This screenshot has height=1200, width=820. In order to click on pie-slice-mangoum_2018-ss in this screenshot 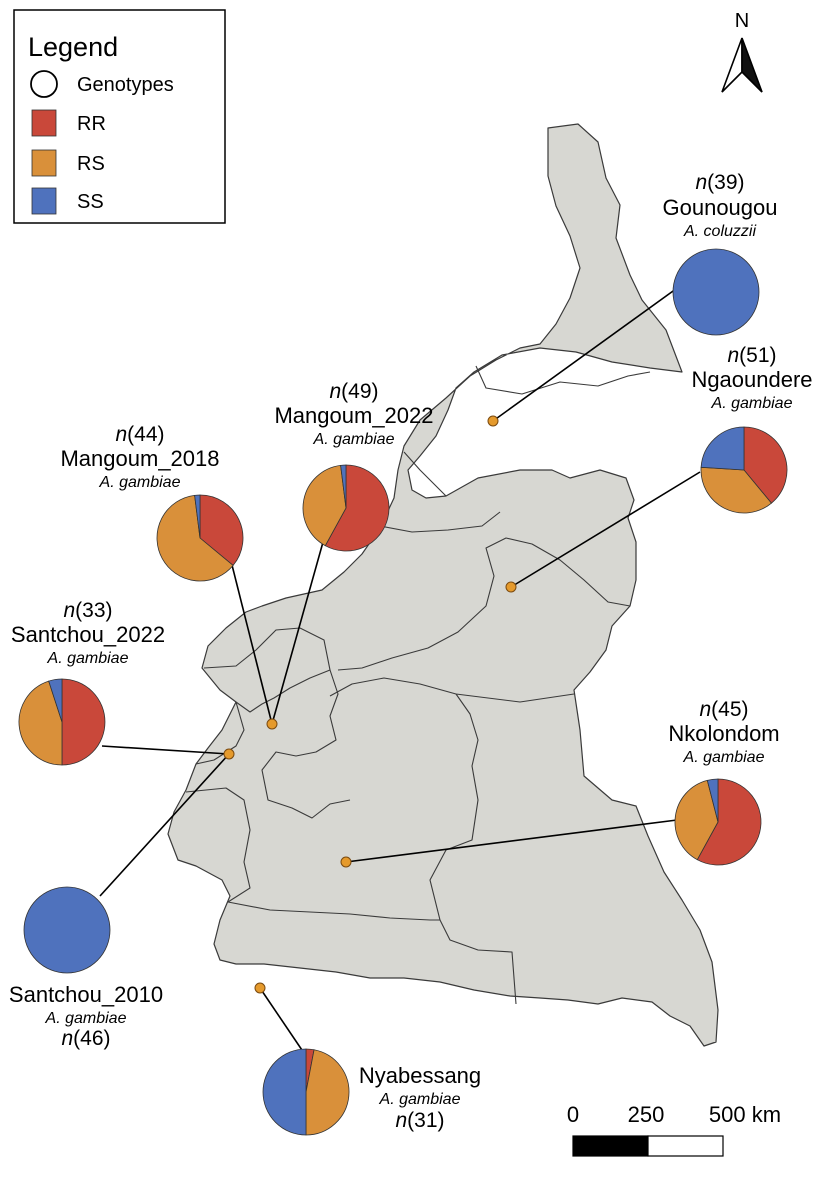, I will do `click(197, 516)`.